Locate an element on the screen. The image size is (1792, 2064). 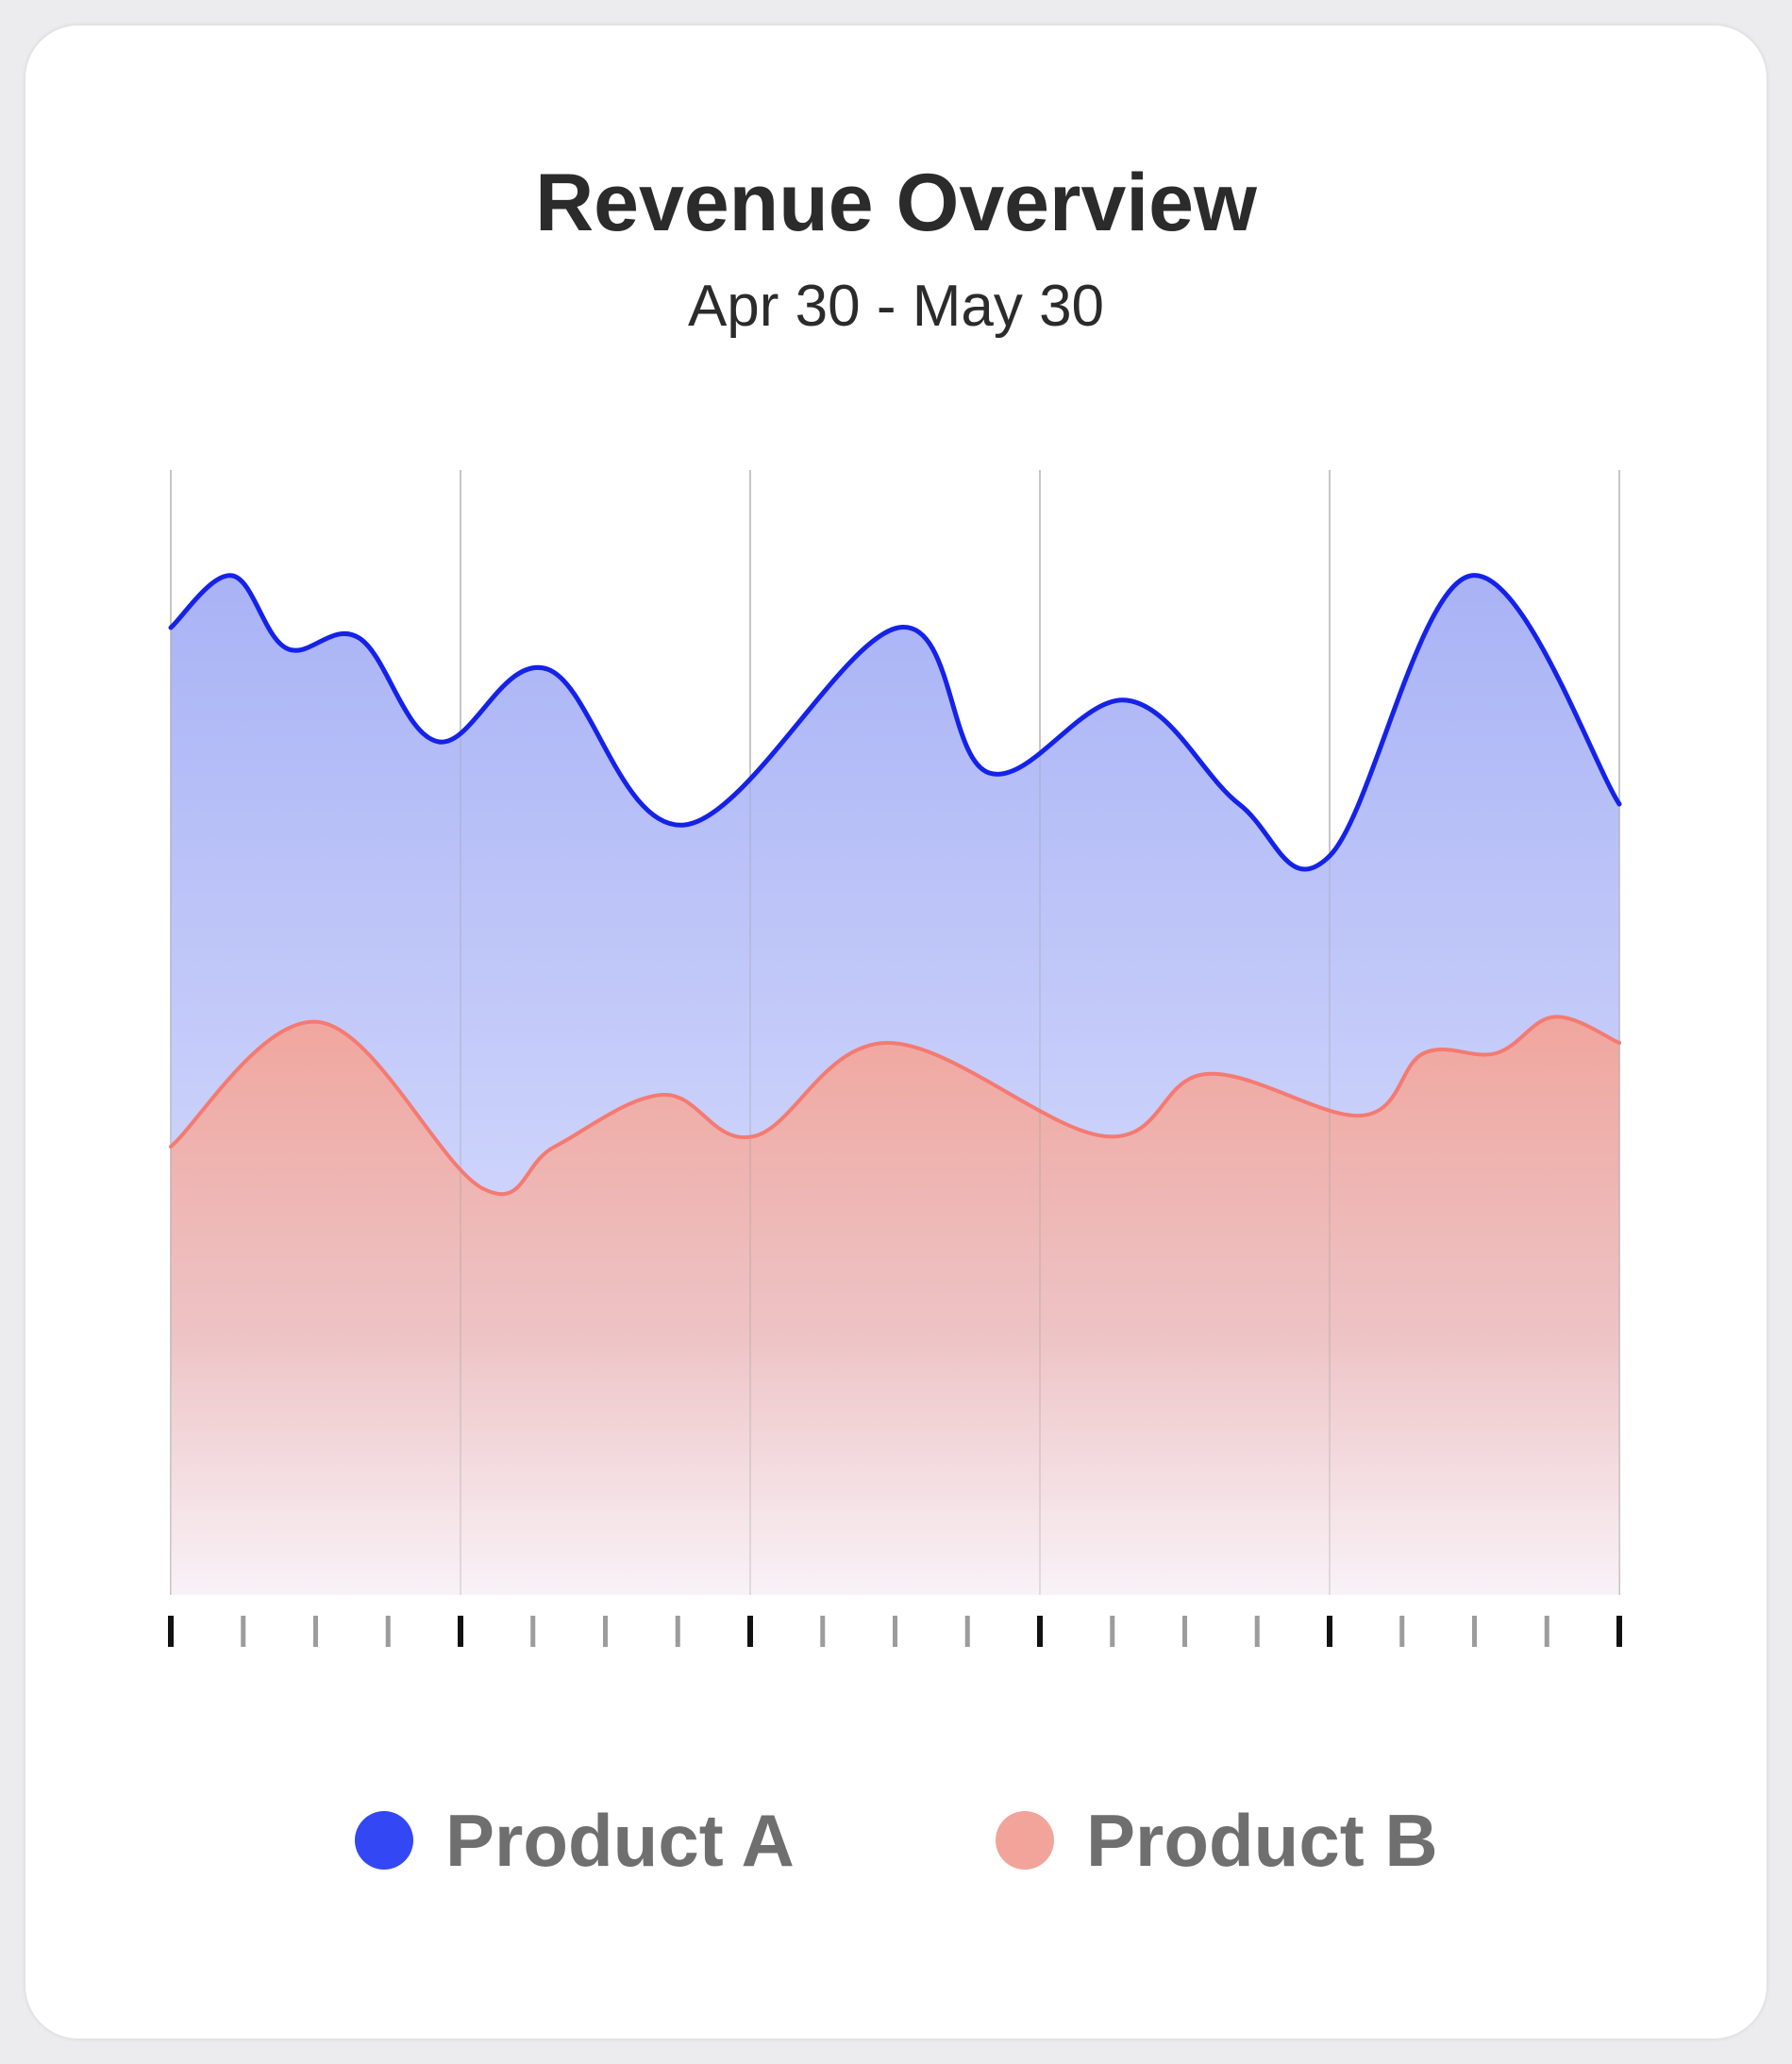
legend-item-product-a: Product A is located at coordinates (575, 1840).